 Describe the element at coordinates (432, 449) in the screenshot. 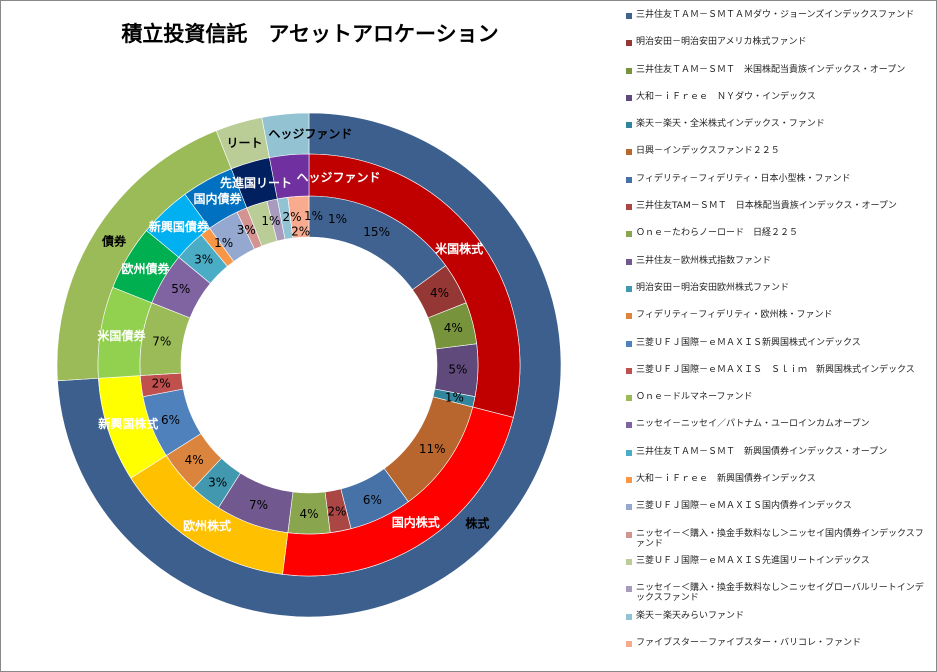

I see `fund-label: 11%` at that location.